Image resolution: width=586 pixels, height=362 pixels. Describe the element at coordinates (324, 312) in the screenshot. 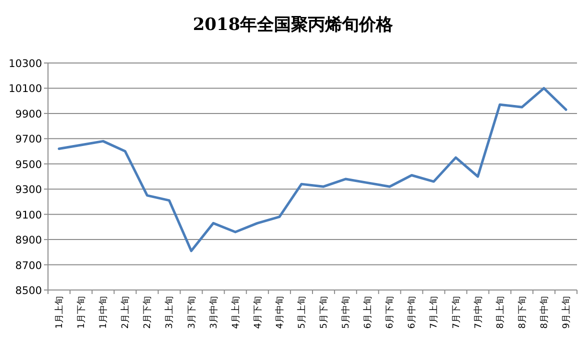

I see `x-tick-label: 5月下旬` at that location.